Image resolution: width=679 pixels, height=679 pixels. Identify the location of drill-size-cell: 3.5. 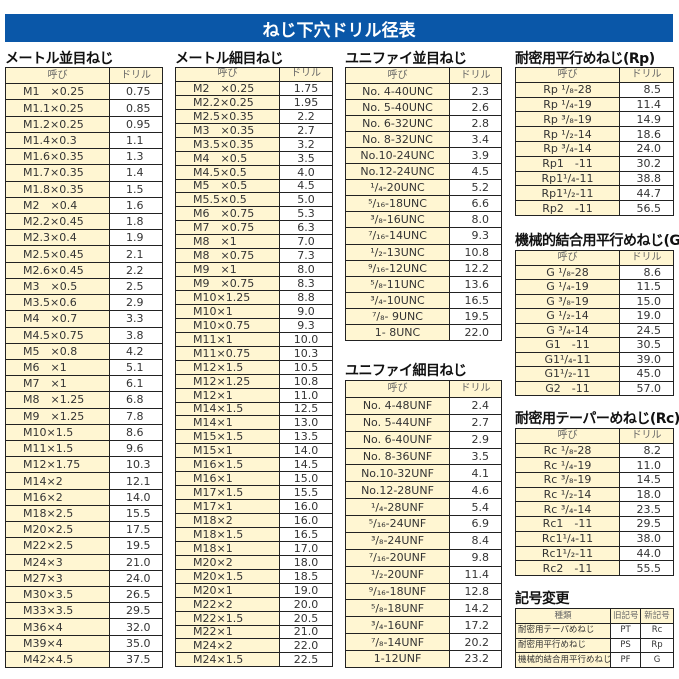
(475, 456).